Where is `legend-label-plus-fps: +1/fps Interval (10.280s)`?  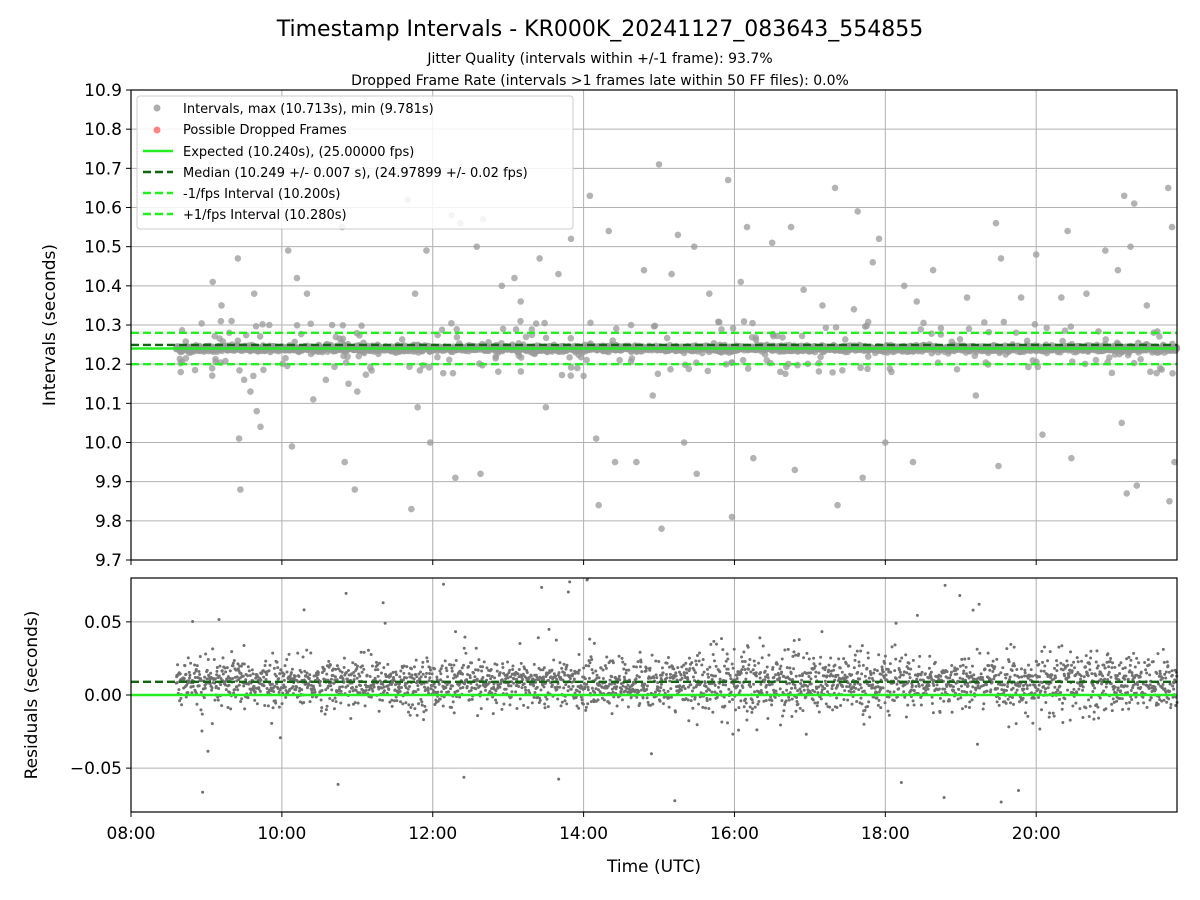 legend-label-plus-fps: +1/fps Interval (10.280s) is located at coordinates (265, 215).